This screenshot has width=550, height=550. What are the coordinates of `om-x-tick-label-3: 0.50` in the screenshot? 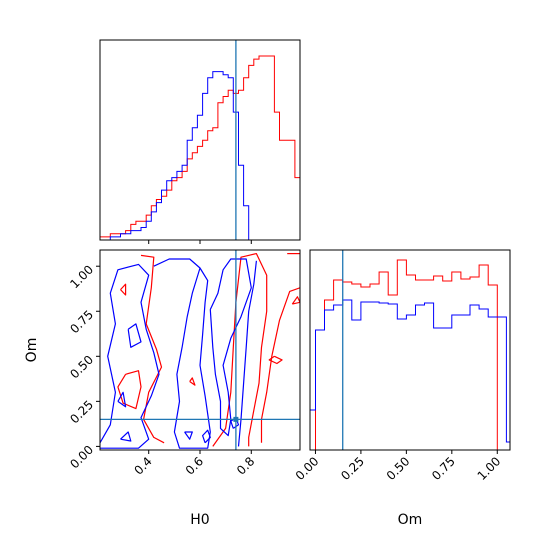 It's located at (398, 468).